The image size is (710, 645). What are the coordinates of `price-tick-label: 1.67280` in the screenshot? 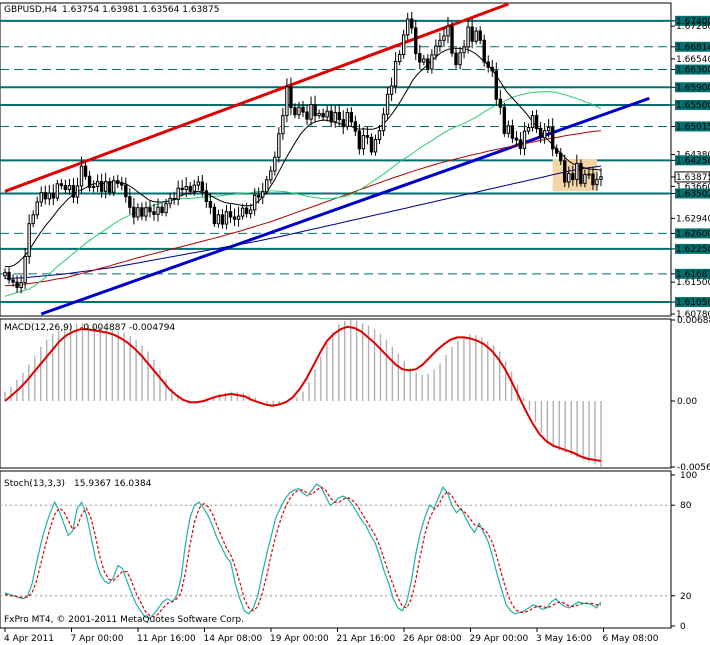 It's located at (693, 27).